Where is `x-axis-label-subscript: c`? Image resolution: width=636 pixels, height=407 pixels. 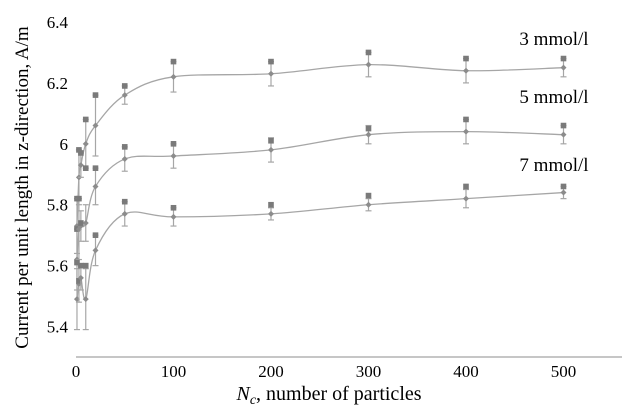
x-axis-label-subscript: c is located at coordinates (253, 400).